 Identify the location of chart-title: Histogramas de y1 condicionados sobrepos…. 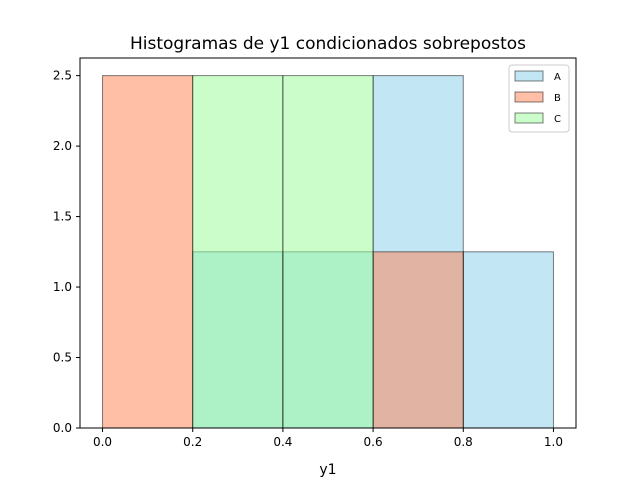
(328, 44).